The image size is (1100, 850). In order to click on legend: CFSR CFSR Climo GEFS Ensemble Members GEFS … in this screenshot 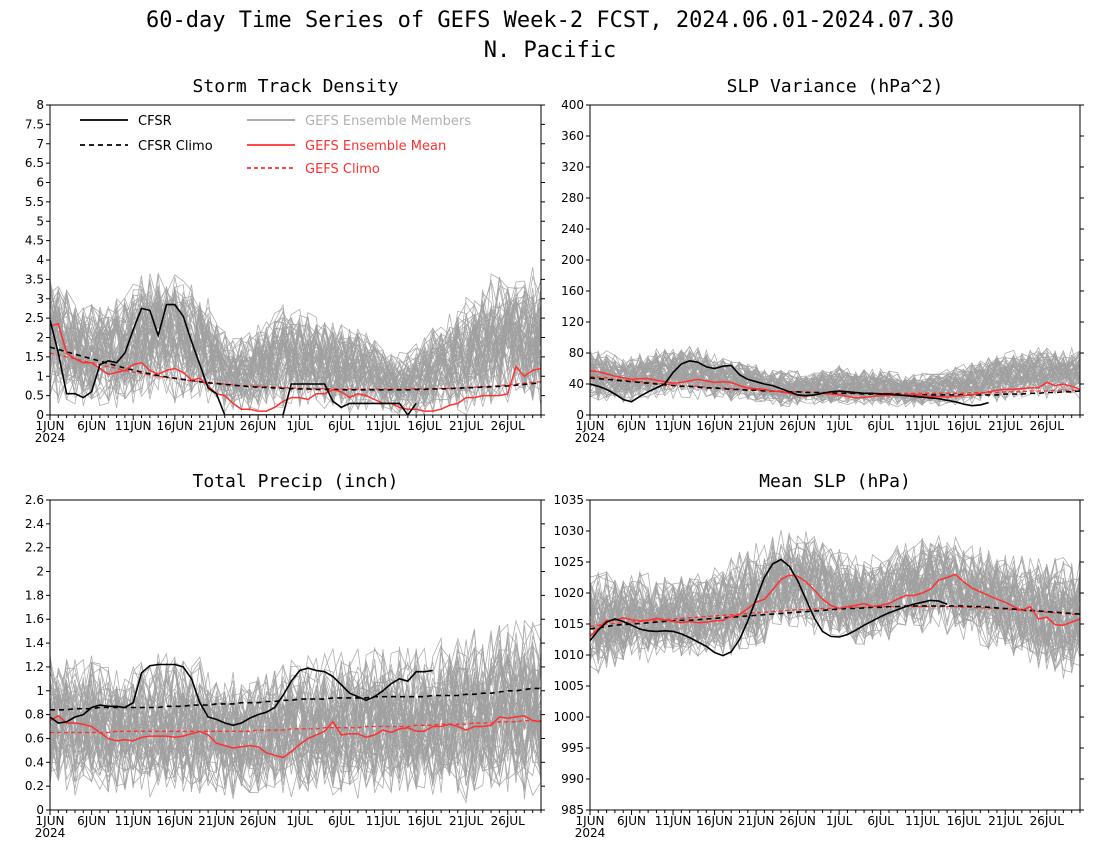, I will do `click(275, 145)`.